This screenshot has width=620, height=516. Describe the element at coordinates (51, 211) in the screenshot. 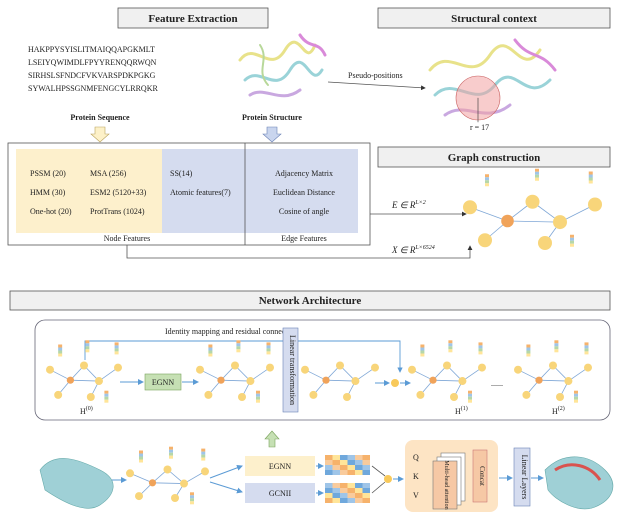

I see `feature: One-hot (20)` at that location.